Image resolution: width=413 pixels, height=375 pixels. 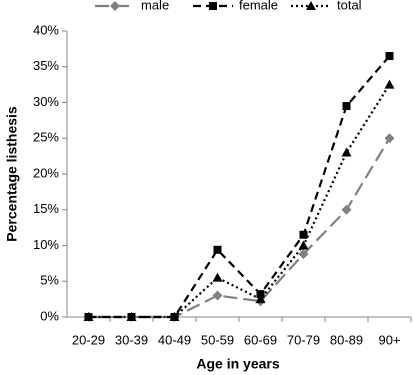 What do you see at coordinates (349, 6) in the screenshot?
I see `legend-label: total` at bounding box center [349, 6].